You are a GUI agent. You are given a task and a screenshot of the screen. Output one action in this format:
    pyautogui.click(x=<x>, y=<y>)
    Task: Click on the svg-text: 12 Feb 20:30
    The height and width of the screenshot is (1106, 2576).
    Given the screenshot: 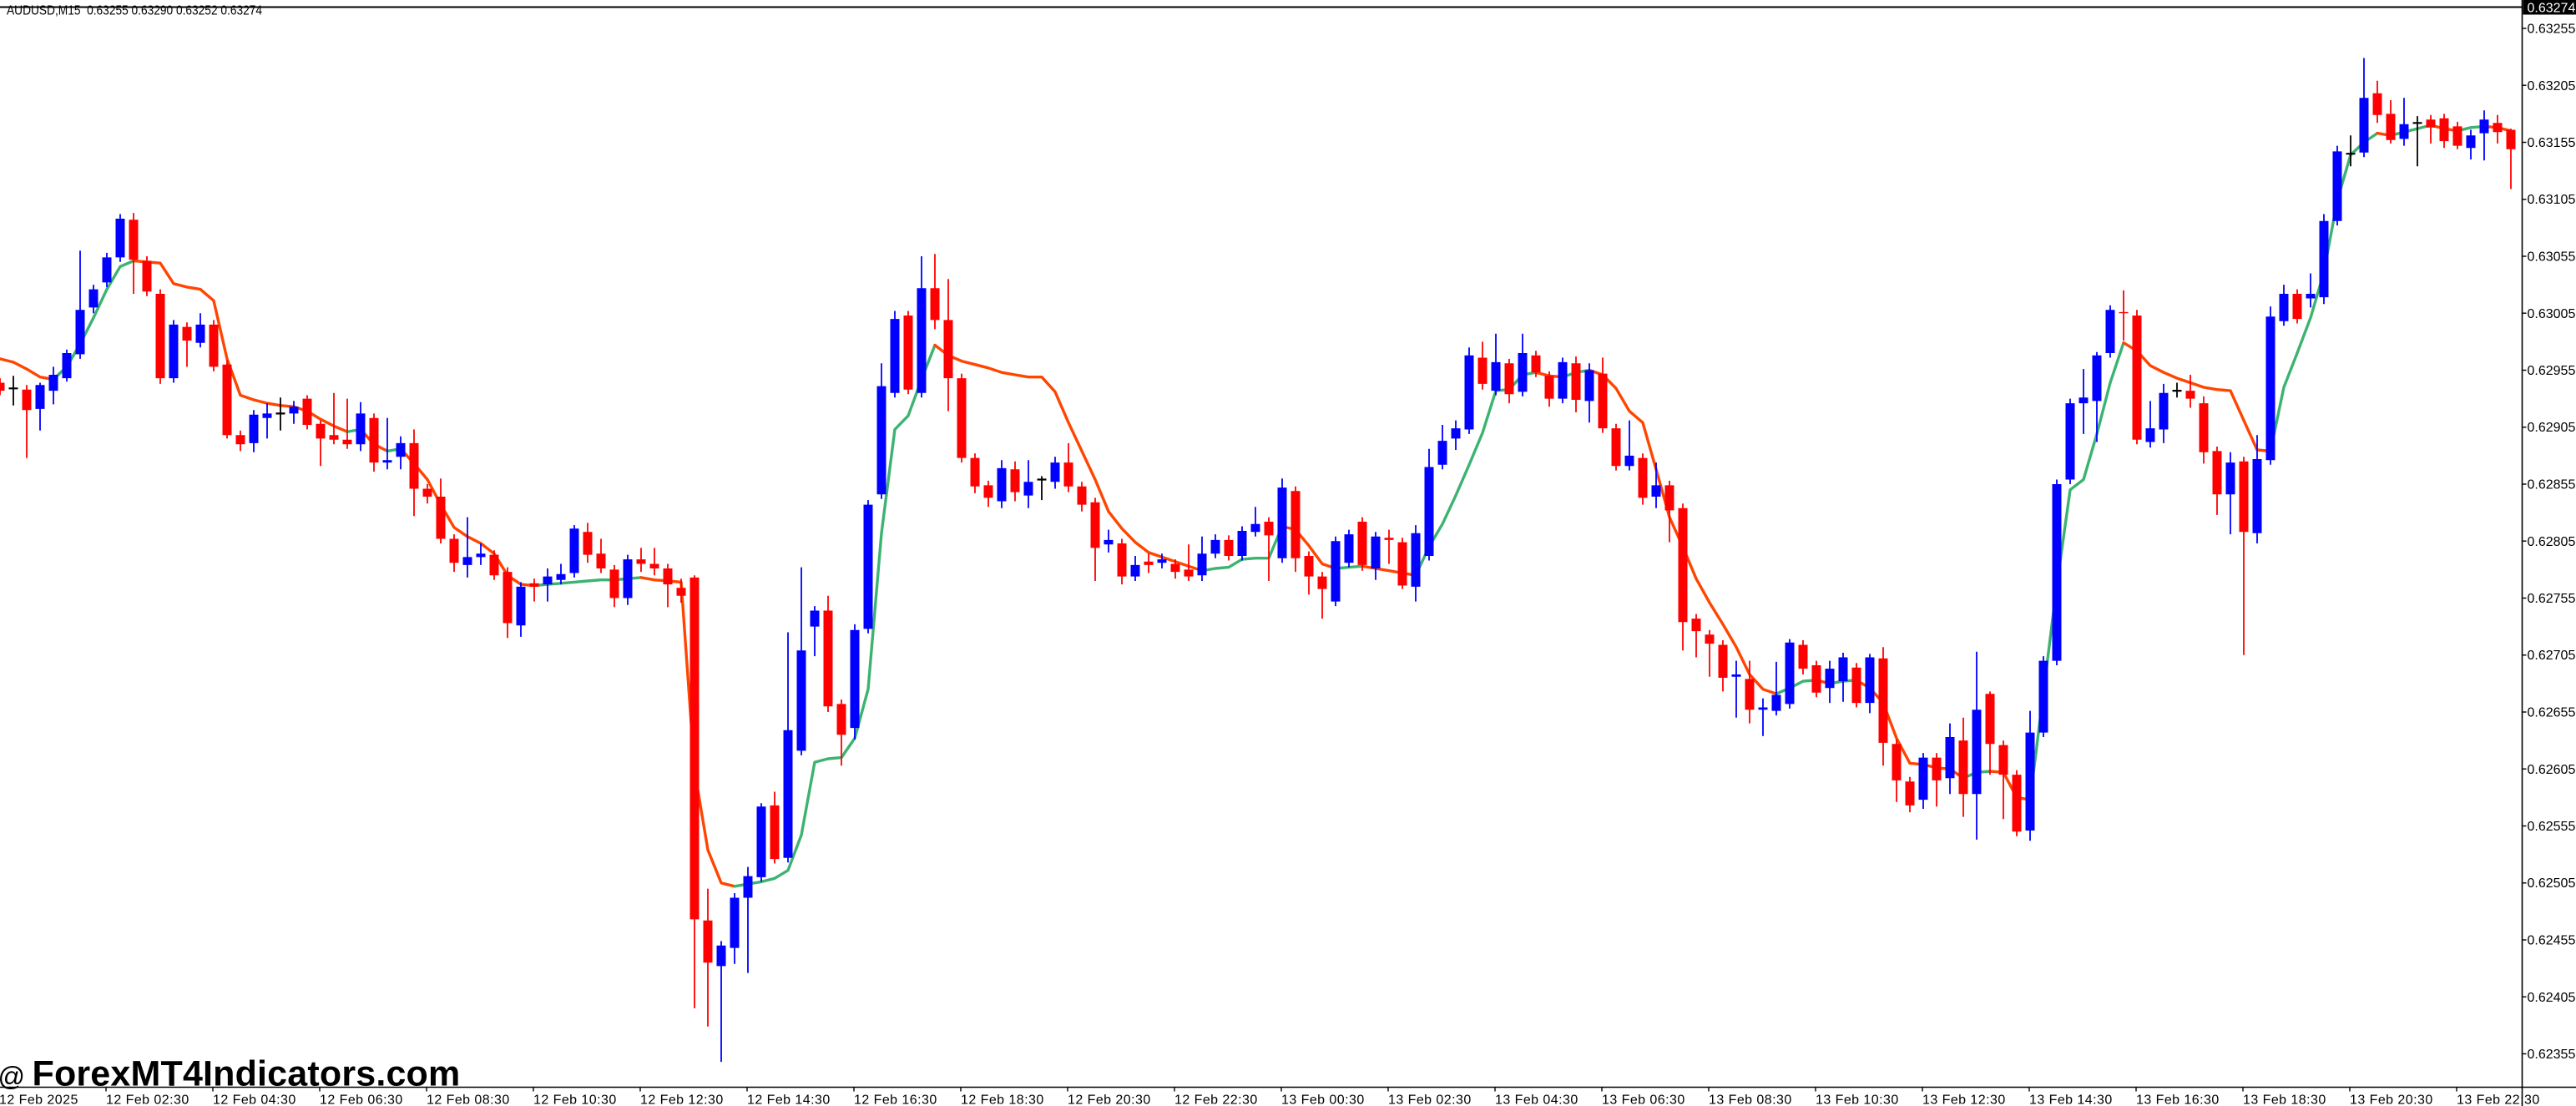 What is the action you would take?
    pyautogui.click(x=1109, y=1099)
    